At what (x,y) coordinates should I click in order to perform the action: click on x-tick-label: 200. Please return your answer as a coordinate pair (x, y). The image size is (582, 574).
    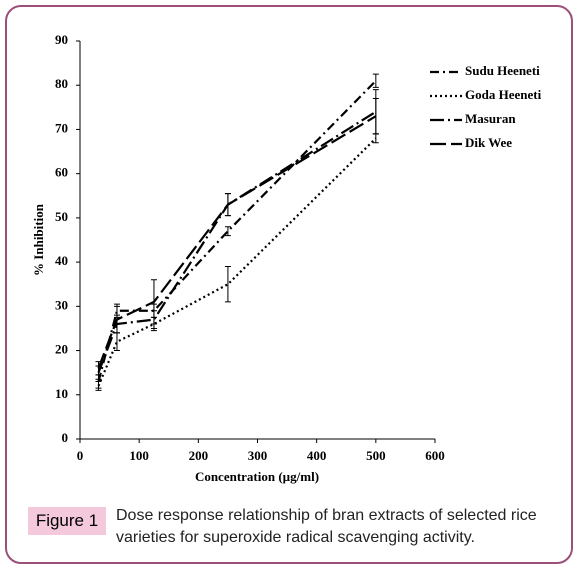
    Looking at the image, I should click on (199, 455).